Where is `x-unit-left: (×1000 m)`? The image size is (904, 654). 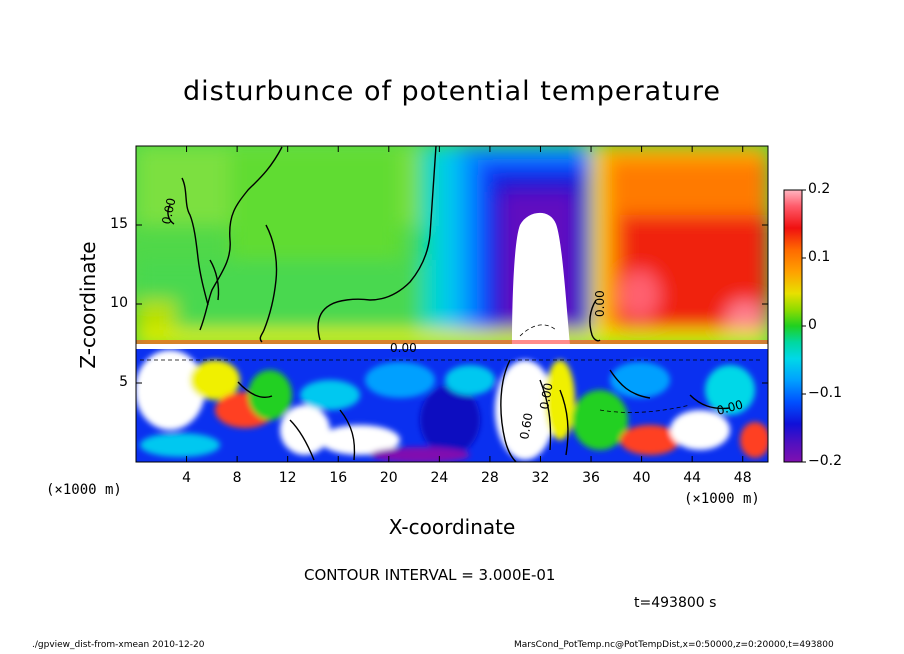 x-unit-left: (×1000 m) is located at coordinates (84, 490).